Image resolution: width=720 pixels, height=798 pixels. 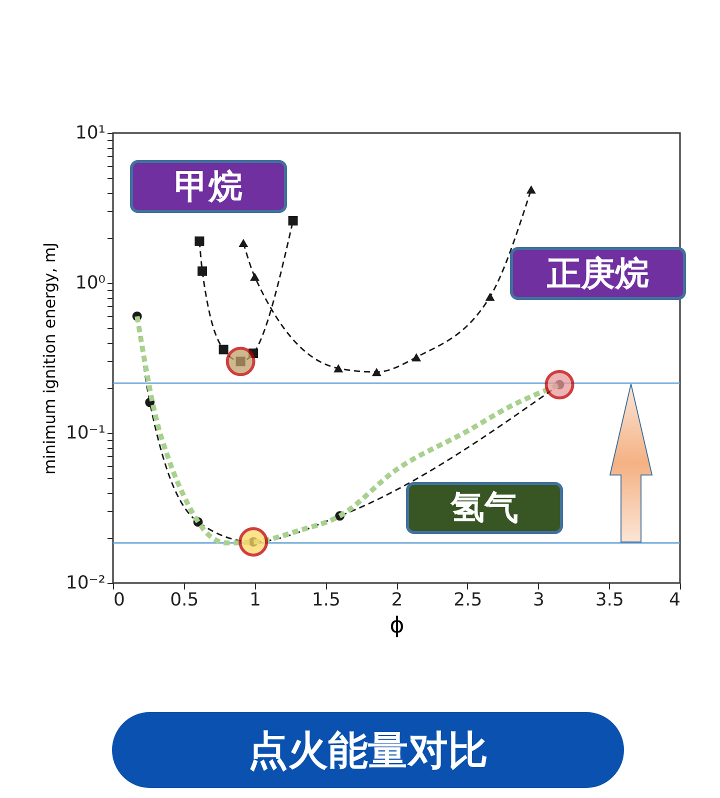 I want to click on text: 点火能量对比, so click(x=368, y=750).